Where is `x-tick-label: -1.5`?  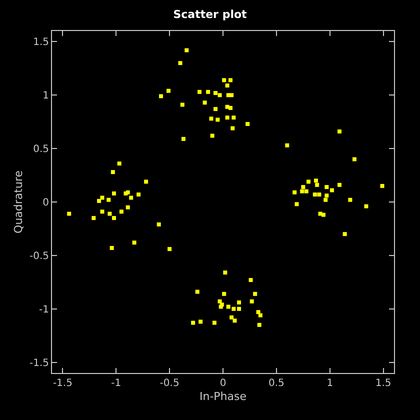
x-tick-label: -1.5 is located at coordinates (62, 383).